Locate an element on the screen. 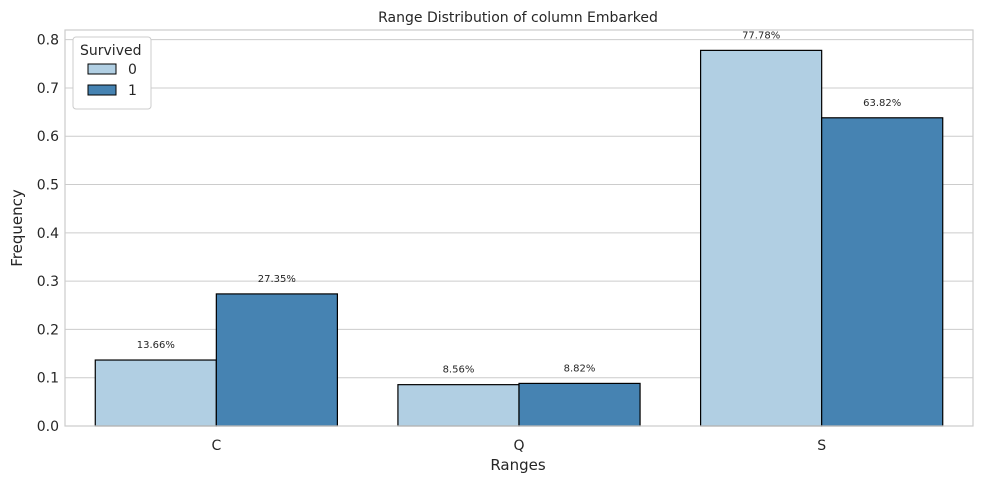 This screenshot has height=484, width=984. legend: Survived 0 1 is located at coordinates (112, 73).